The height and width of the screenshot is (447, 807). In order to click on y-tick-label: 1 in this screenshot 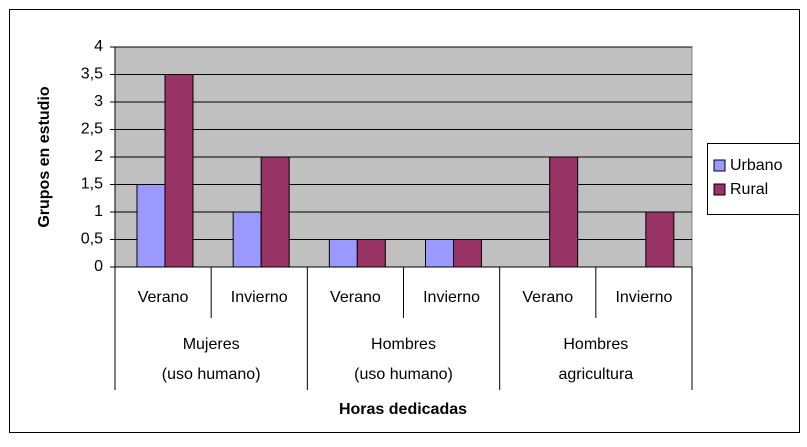, I will do `click(98, 211)`.